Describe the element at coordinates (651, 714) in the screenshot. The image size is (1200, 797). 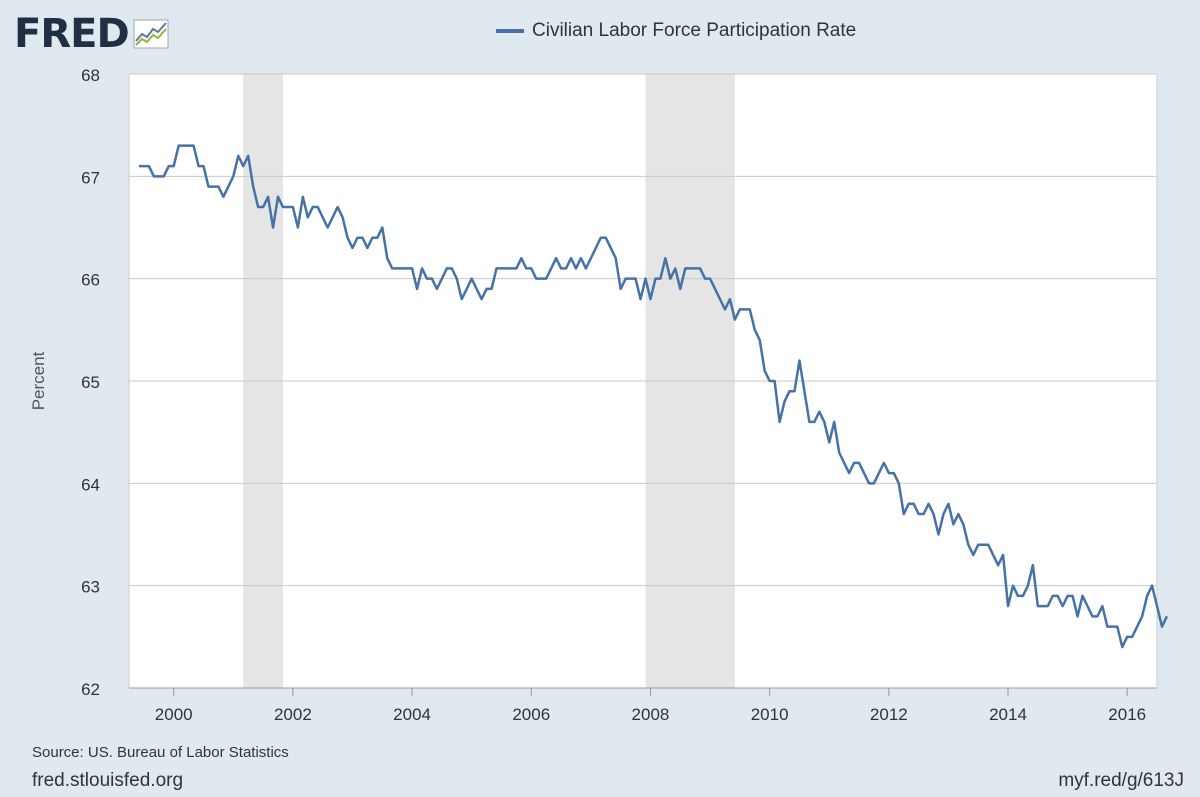
I see `x-tick-label: 2008` at that location.